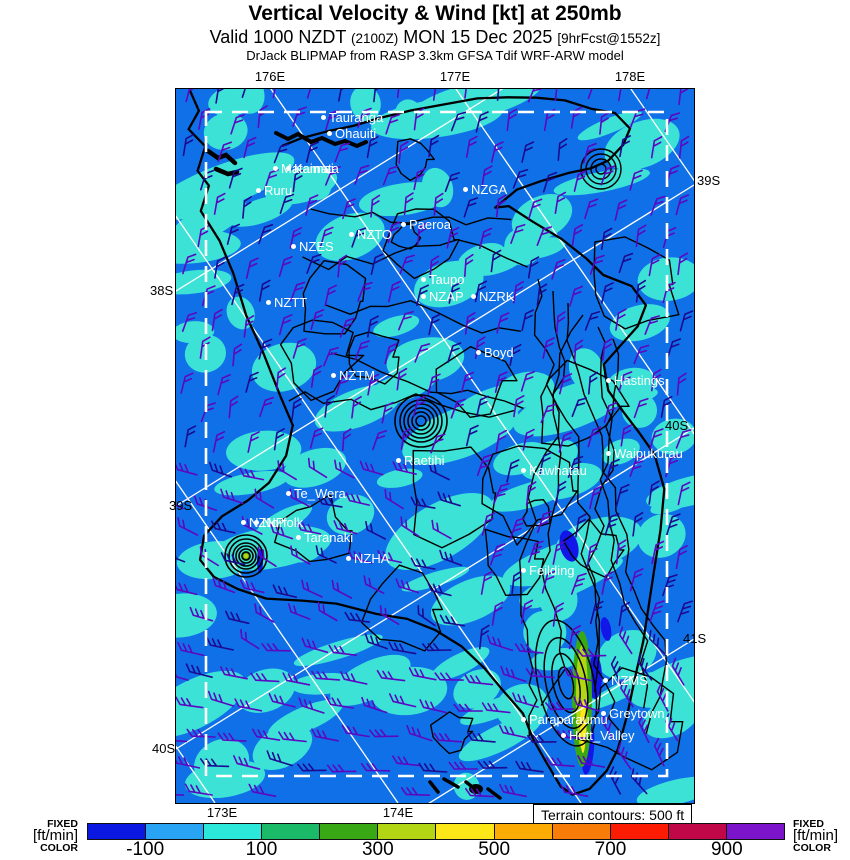  Describe the element at coordinates (598, 735) in the screenshot. I see `station-label: Hutt_Valley` at that location.